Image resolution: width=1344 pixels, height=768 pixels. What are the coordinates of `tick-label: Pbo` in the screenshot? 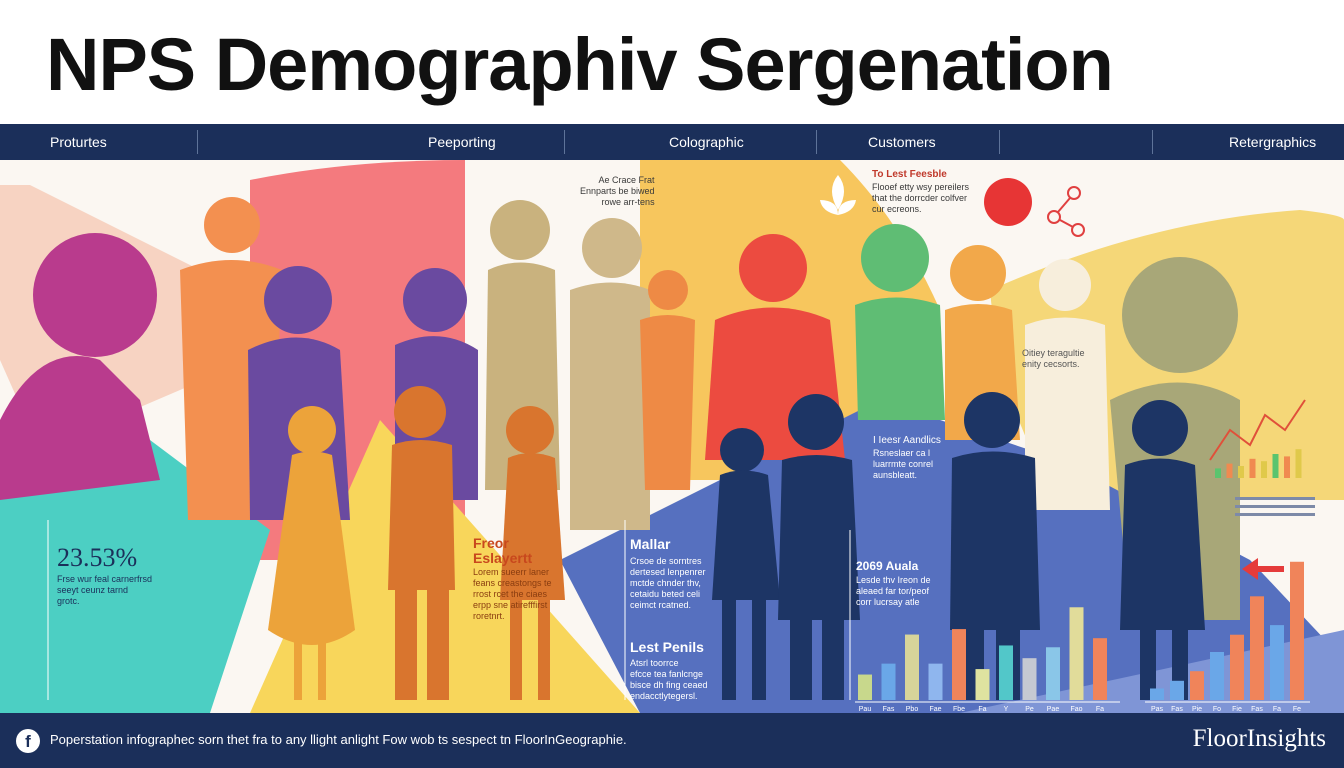 It's located at (912, 709).